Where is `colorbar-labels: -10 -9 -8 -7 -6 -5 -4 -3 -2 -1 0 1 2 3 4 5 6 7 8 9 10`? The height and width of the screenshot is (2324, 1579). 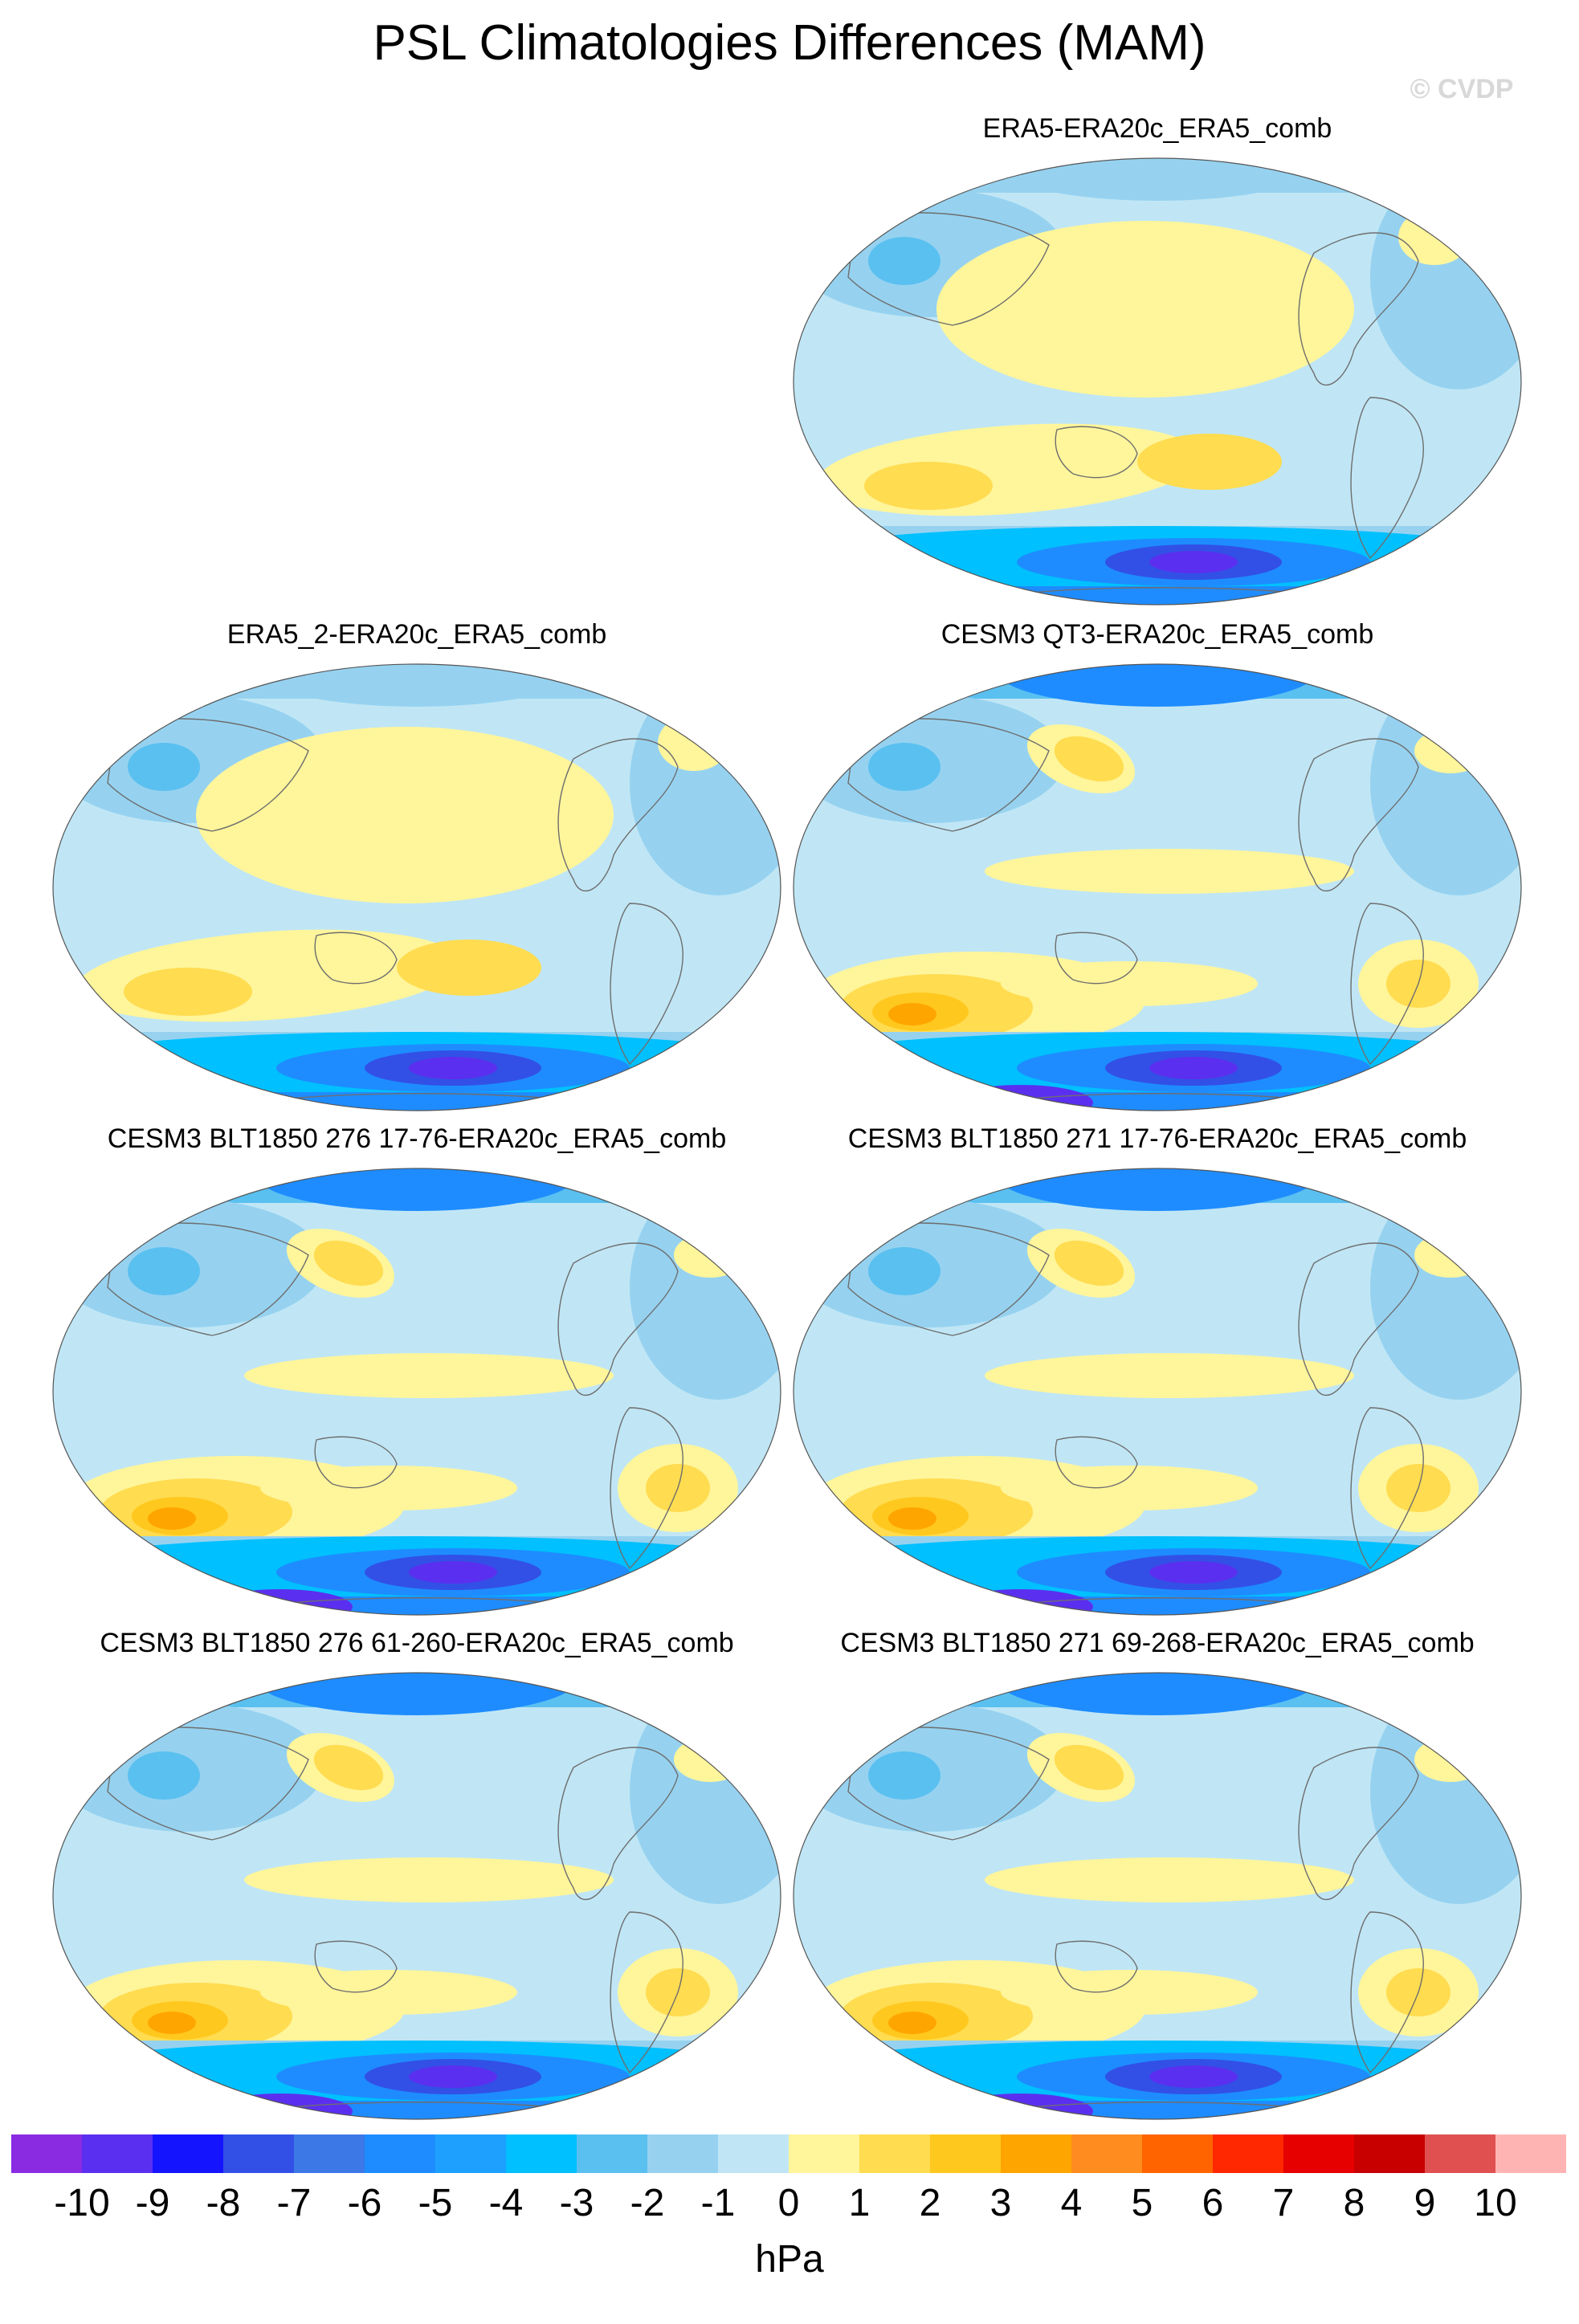 colorbar-labels: -10 -9 -8 -7 -6 -5 -4 -3 -2 -1 0 1 2 3 4 5 6 7 8 9 10 is located at coordinates (789, 2209).